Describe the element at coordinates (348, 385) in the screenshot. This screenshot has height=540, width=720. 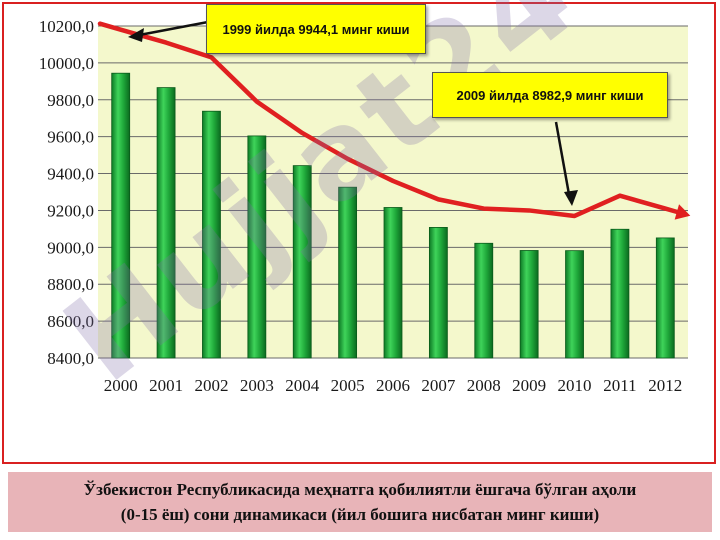
I see `x-tick-label: 2005` at that location.